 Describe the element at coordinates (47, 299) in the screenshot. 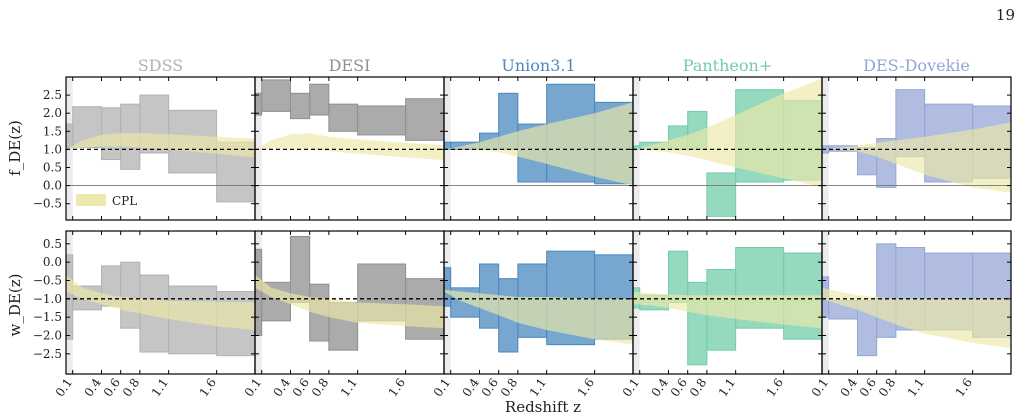

I see `y-tick-label: −1.0` at that location.